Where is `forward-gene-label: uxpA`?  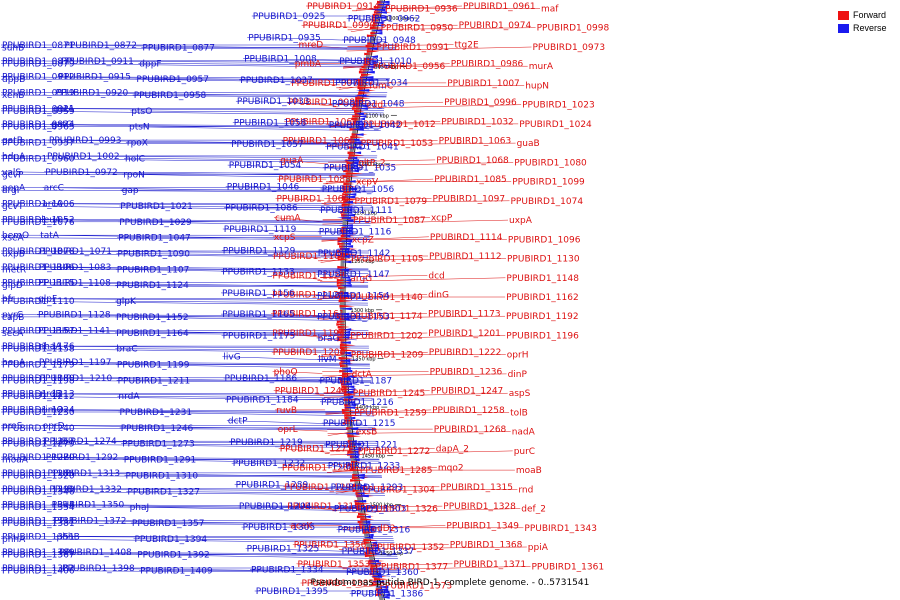
forward-gene-label: uxpA is located at coordinates (521, 221).